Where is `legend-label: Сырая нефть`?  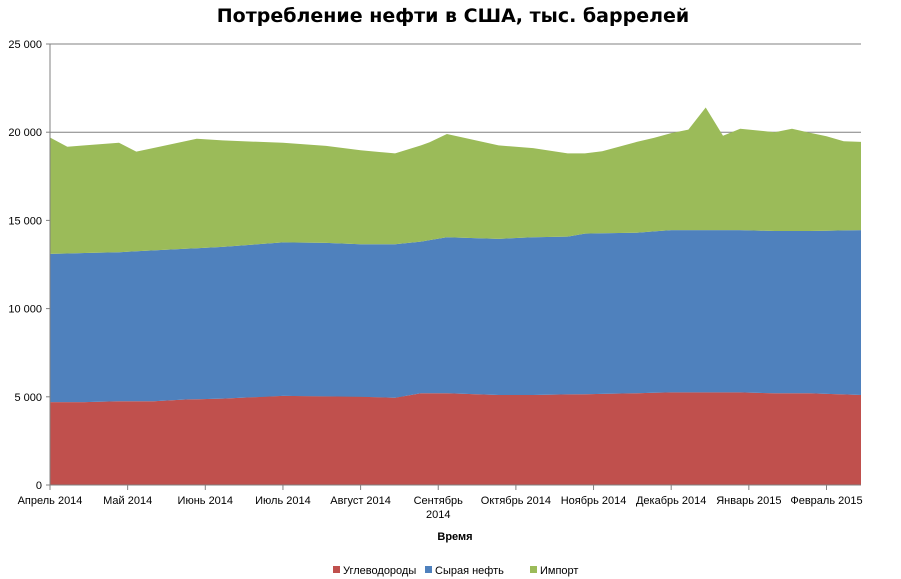 legend-label: Сырая нефть is located at coordinates (469, 571).